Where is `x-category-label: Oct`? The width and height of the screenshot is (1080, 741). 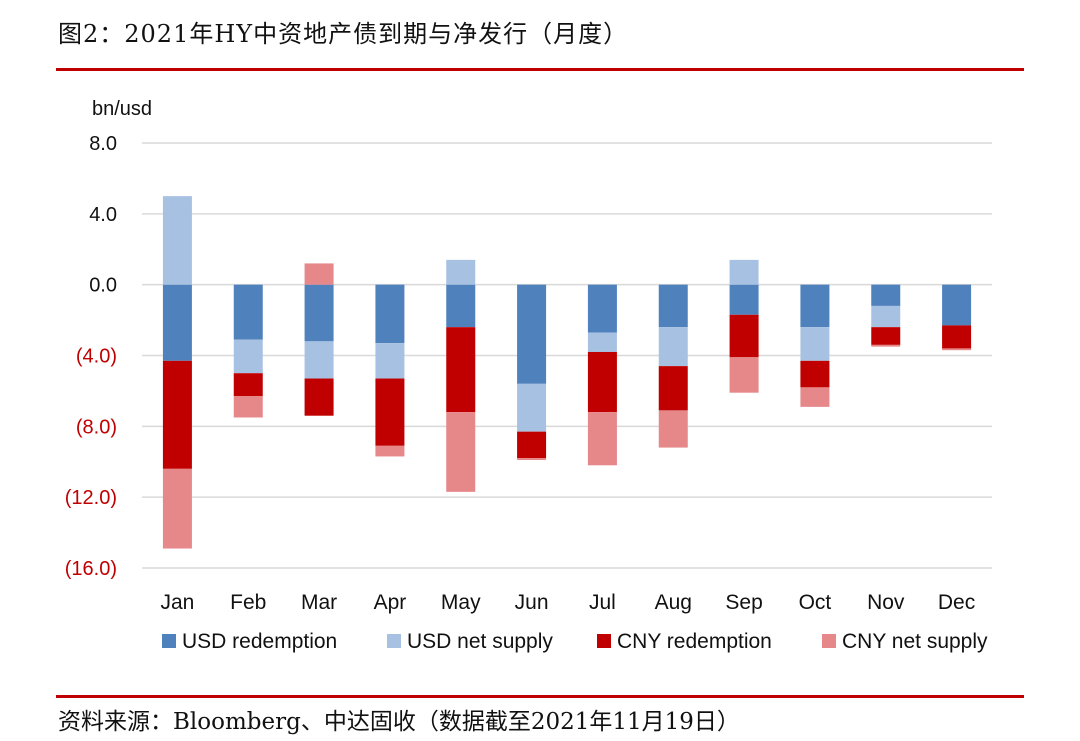 x-category-label: Oct is located at coordinates (815, 602).